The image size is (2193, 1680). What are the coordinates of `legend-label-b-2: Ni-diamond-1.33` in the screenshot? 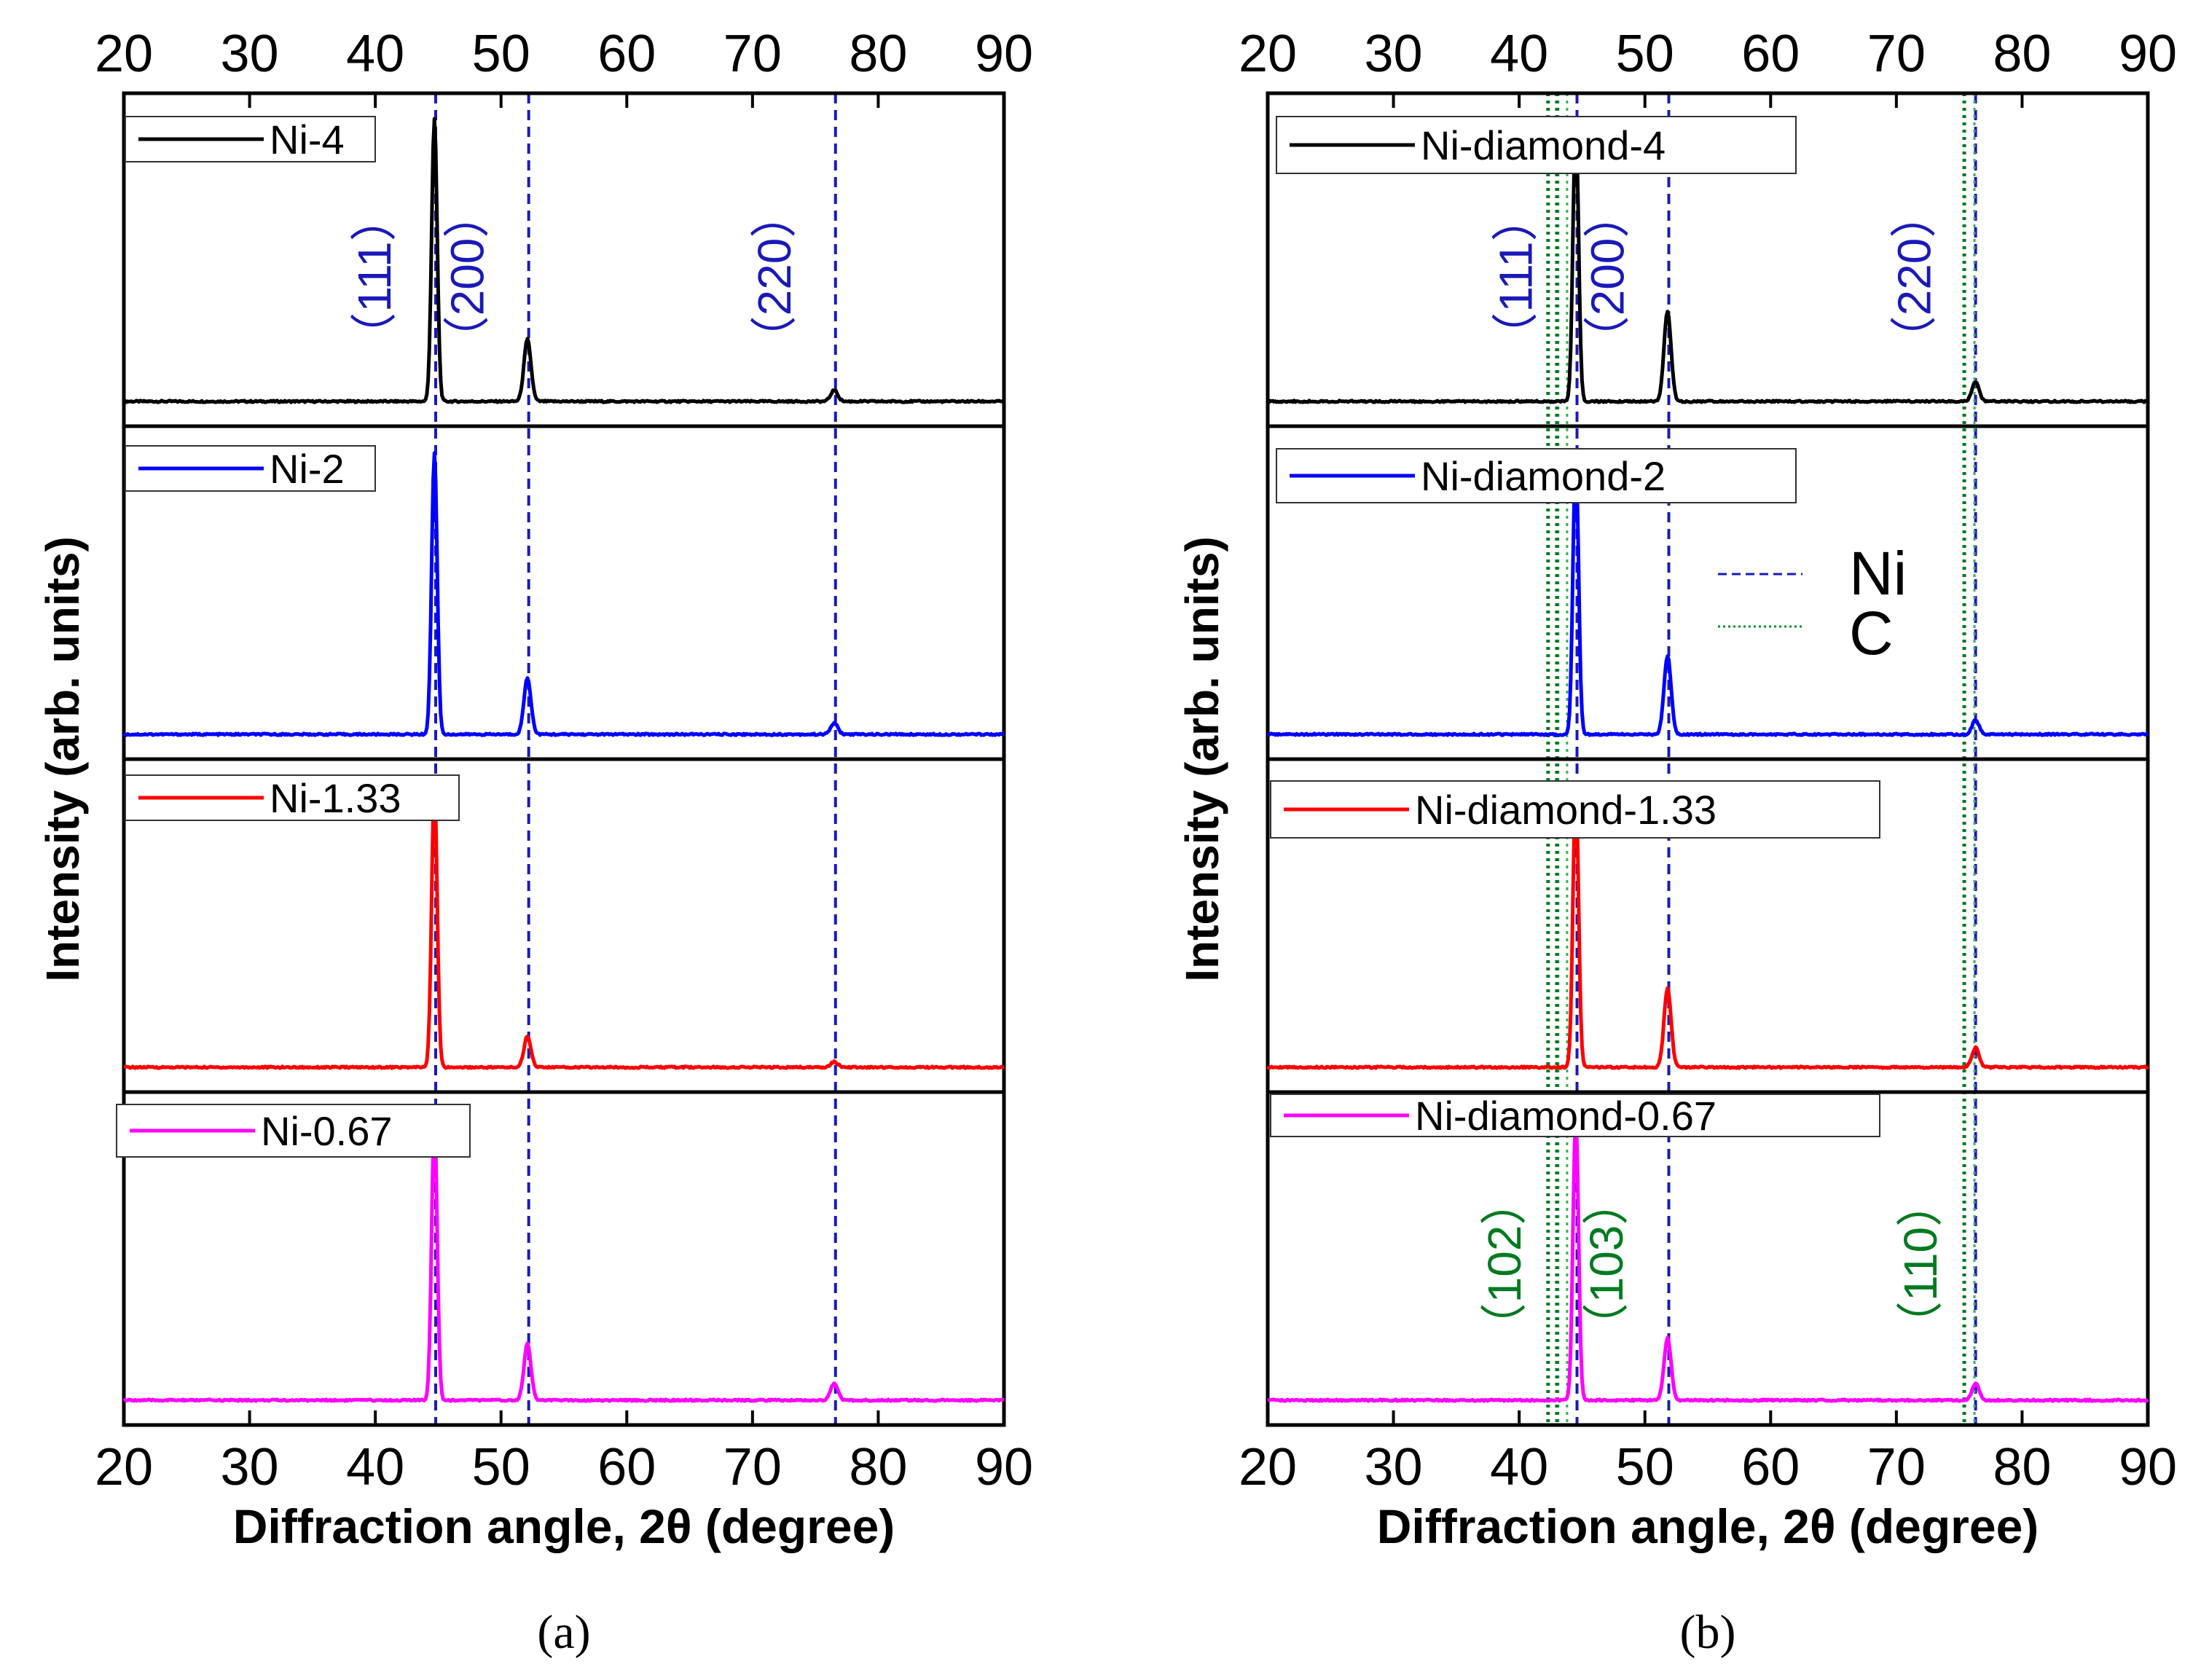 It's located at (1566, 810).